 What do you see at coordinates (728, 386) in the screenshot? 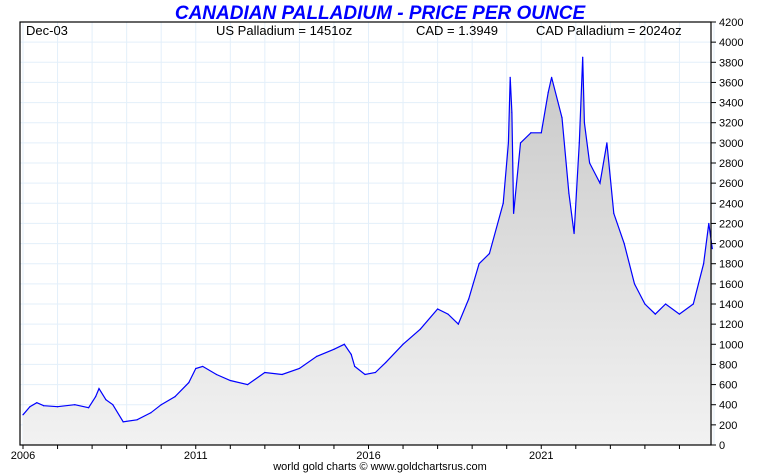
I see `y-tick-label: 600` at bounding box center [728, 386].